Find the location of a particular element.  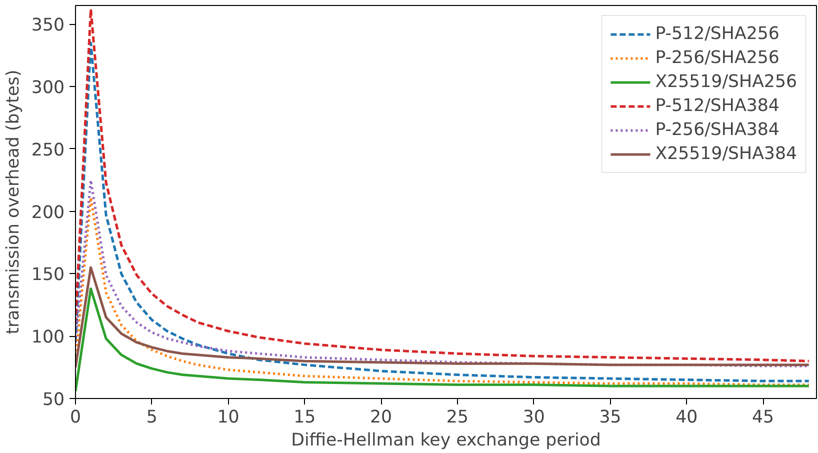

x-tick-label: 30 is located at coordinates (533, 418).